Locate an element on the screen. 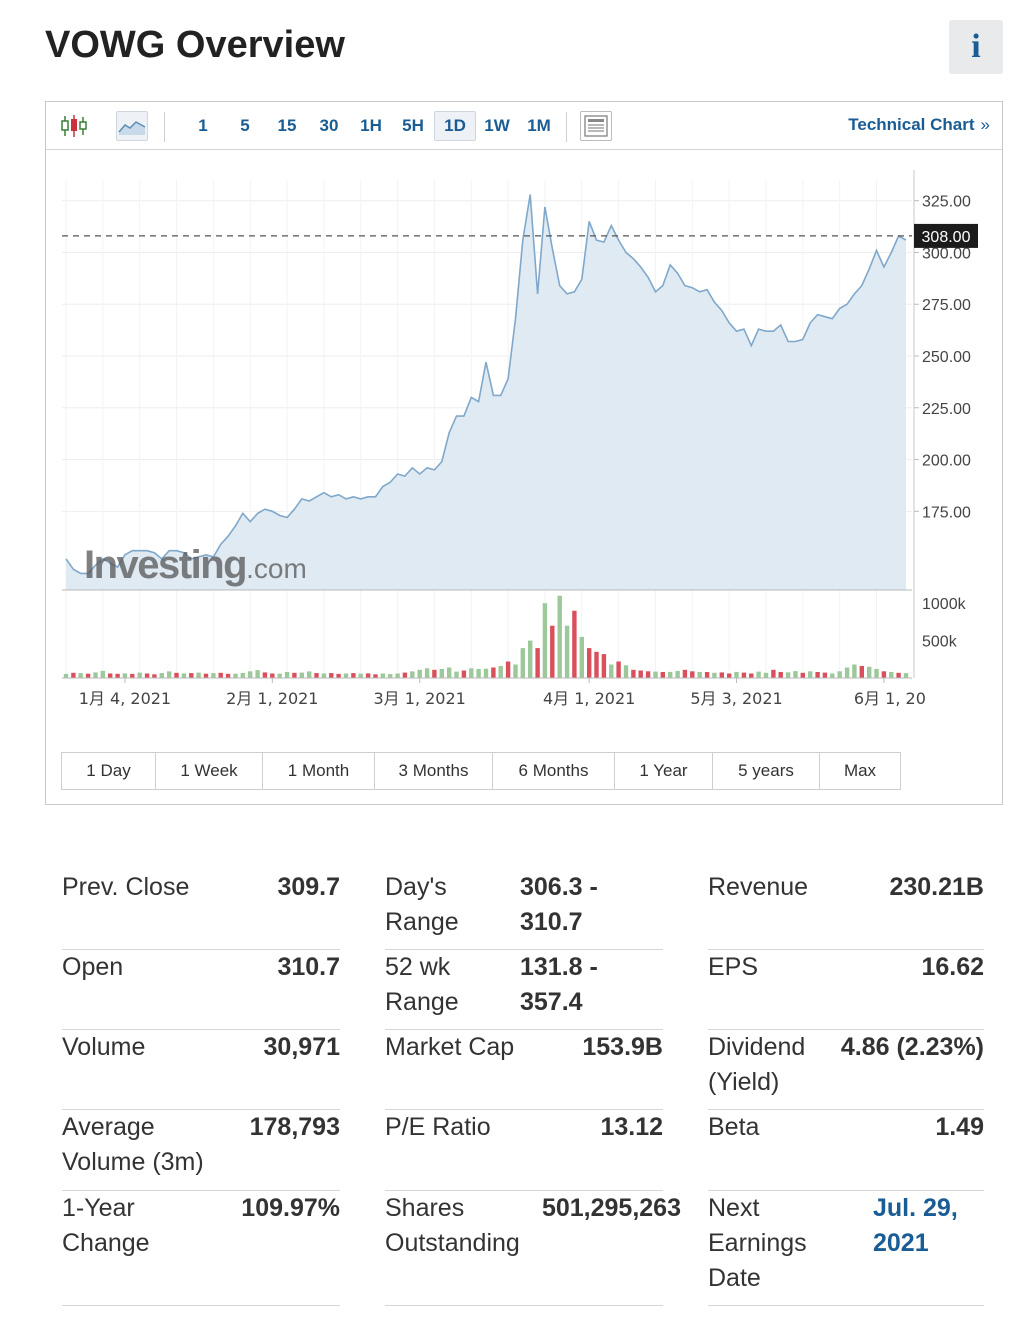 The width and height of the screenshot is (1021, 1339). range-6-months: 6 Months is located at coordinates (554, 771).